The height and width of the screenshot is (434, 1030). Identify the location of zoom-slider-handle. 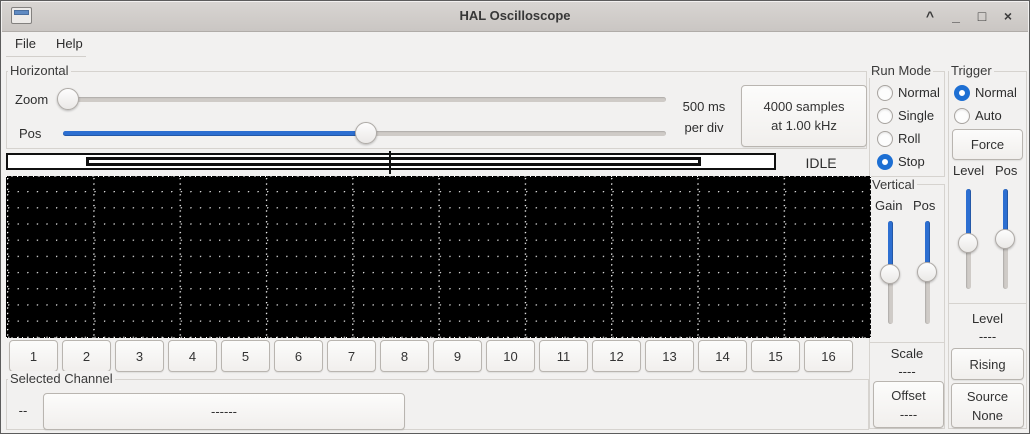
(68, 99).